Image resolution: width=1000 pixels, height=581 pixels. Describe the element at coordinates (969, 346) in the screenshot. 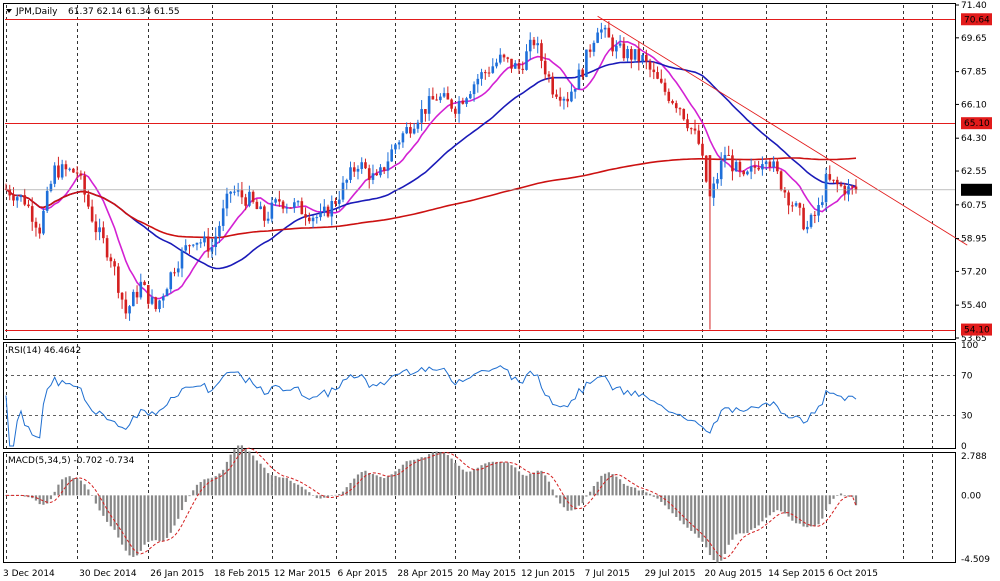

I see `rsi-tick-label: 100` at that location.